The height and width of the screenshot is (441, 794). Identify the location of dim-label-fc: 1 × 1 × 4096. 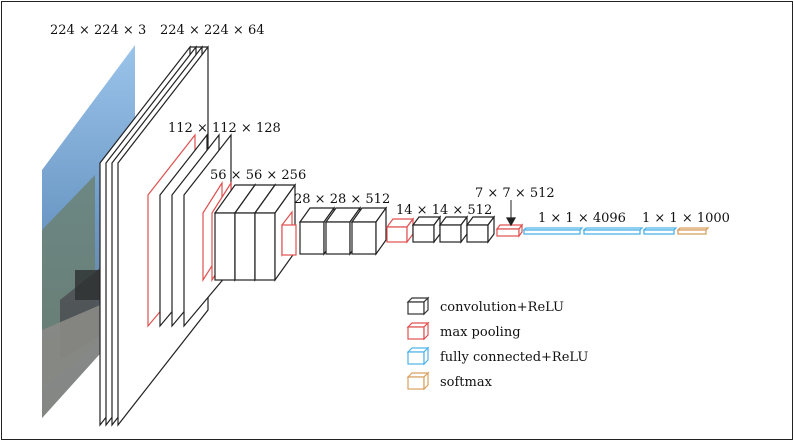
(582, 218).